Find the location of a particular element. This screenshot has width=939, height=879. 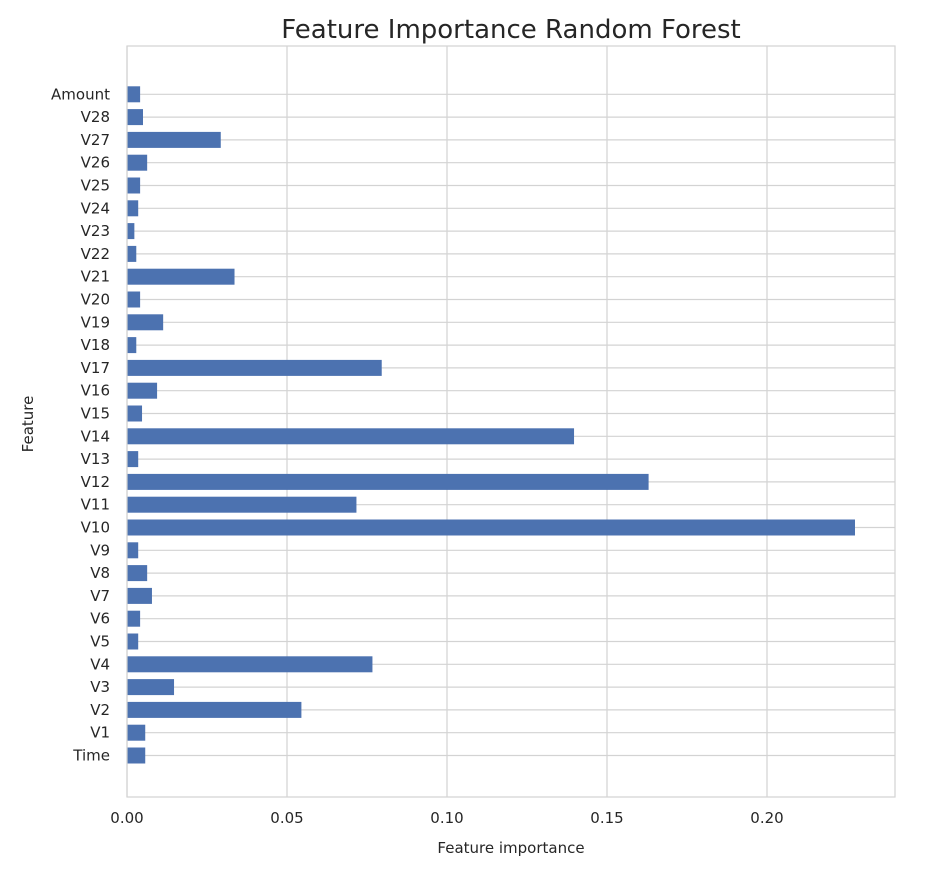

y-tick-label: V20 is located at coordinates (95, 300).